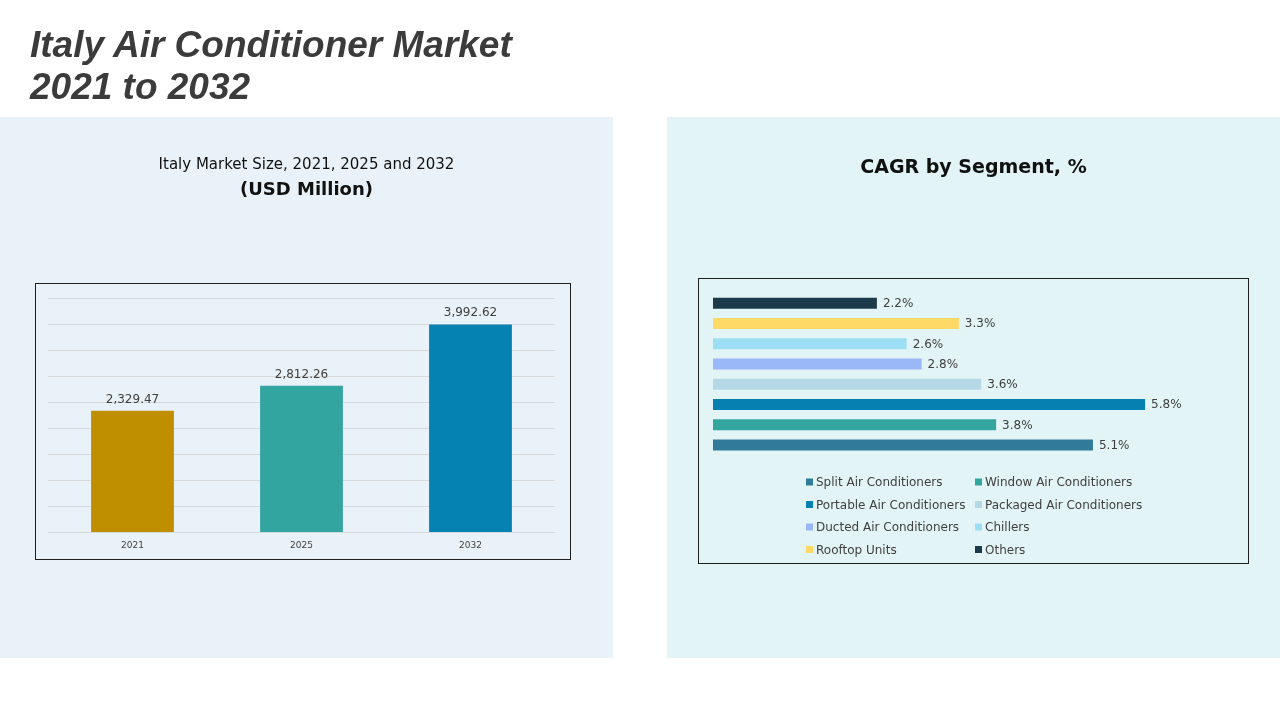  I want to click on data-label: 2,329.47, so click(132, 398).